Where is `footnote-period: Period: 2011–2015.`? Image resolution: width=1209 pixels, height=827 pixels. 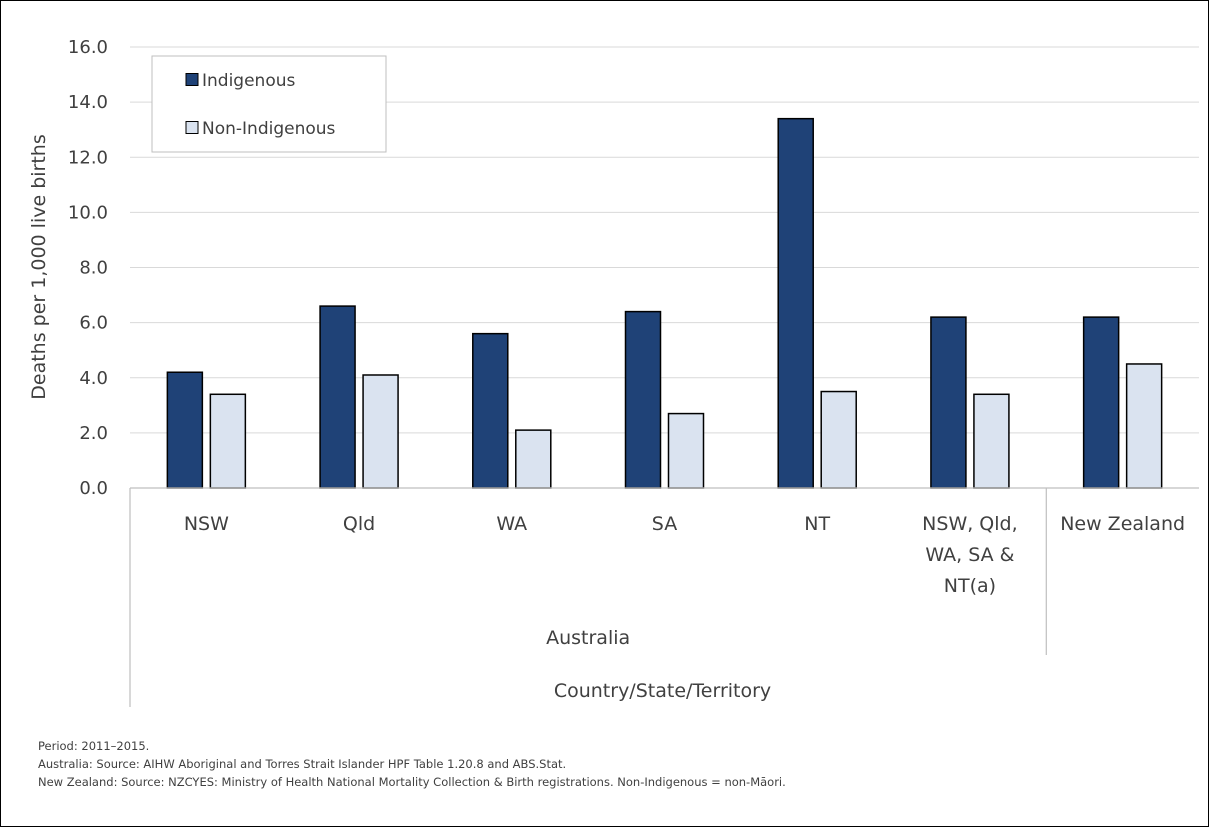
footnote-period: Period: 2011–2015. is located at coordinates (94, 746).